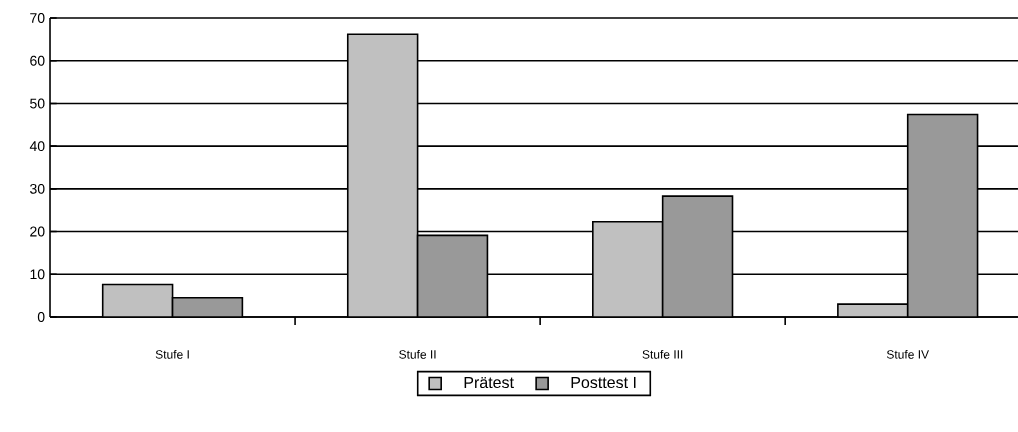  Describe the element at coordinates (37, 60) in the screenshot. I see `y-tick-label: 60` at that location.